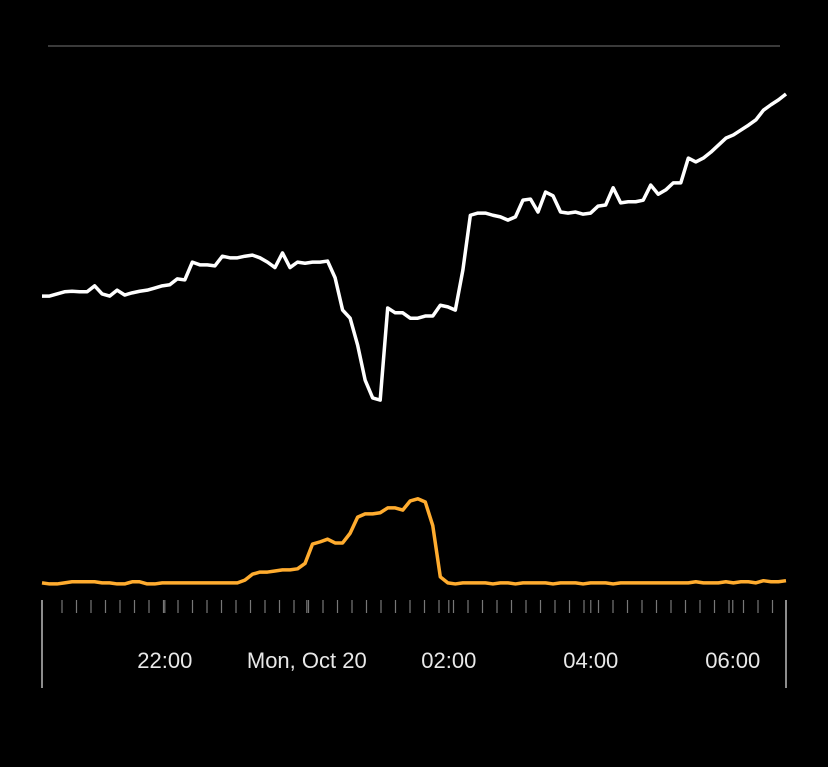 Image resolution: width=828 pixels, height=767 pixels. What do you see at coordinates (307, 660) in the screenshot?
I see `x-tick-label: Mon, Oct 20` at bounding box center [307, 660].